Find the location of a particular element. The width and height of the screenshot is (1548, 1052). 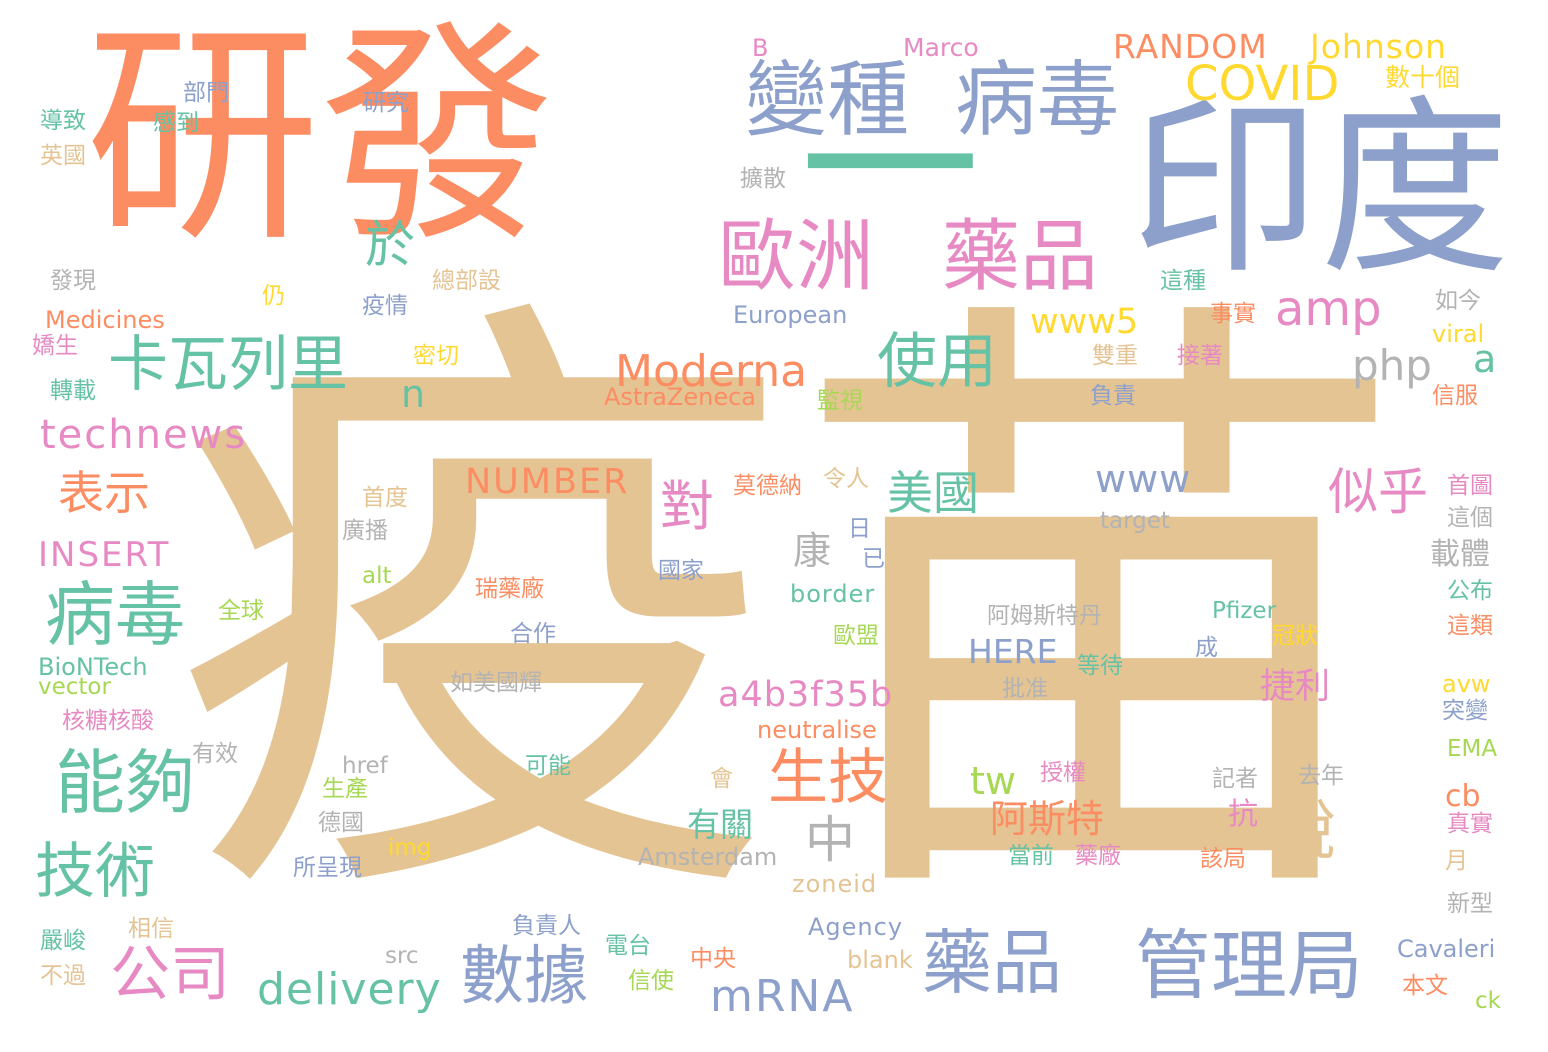

word-127: 負責人 is located at coordinates (546, 926).